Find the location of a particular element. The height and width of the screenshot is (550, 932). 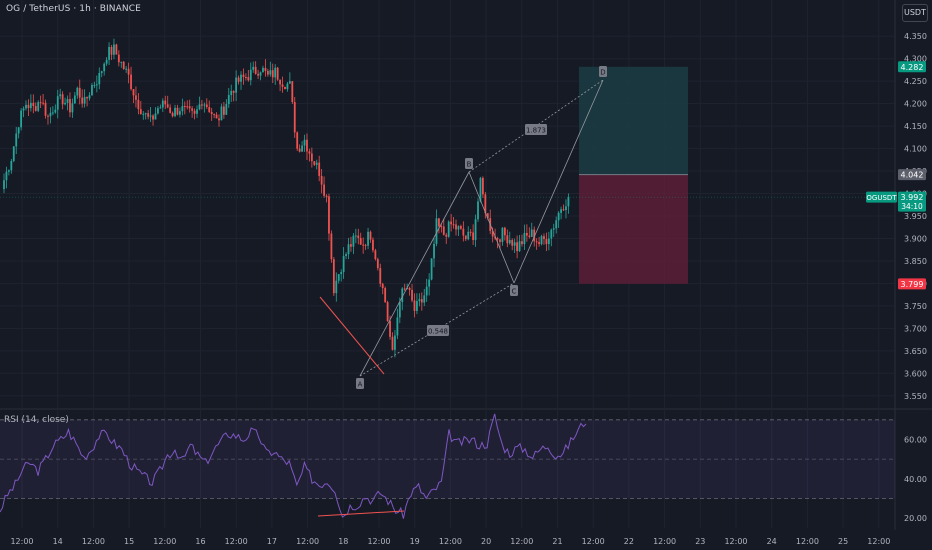

symbol-tag is located at coordinates (881, 197).